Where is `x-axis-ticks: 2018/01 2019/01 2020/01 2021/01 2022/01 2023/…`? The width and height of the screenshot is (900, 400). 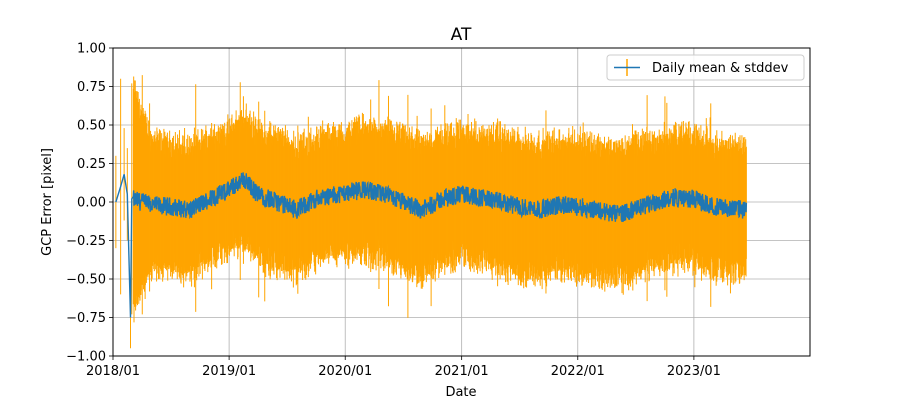
x-axis-ticks: 2018/01 2019/01 2020/01 2021/01 2022/01 2023/… is located at coordinates (403, 367).